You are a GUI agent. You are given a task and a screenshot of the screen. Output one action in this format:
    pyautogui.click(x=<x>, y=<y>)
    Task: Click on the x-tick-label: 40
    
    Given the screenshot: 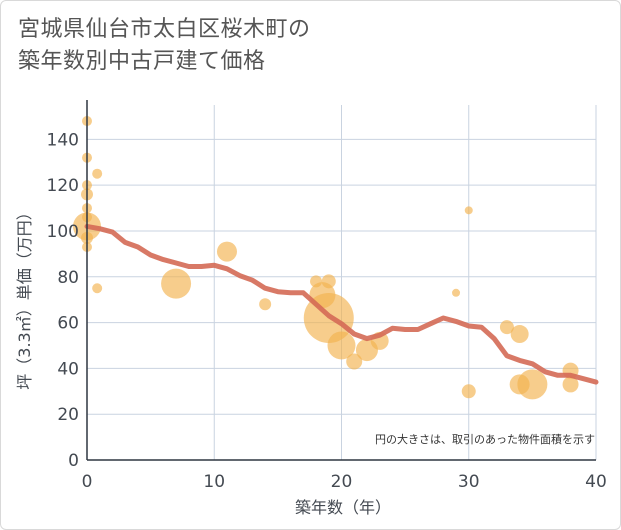 What is the action you would take?
    pyautogui.click(x=596, y=482)
    